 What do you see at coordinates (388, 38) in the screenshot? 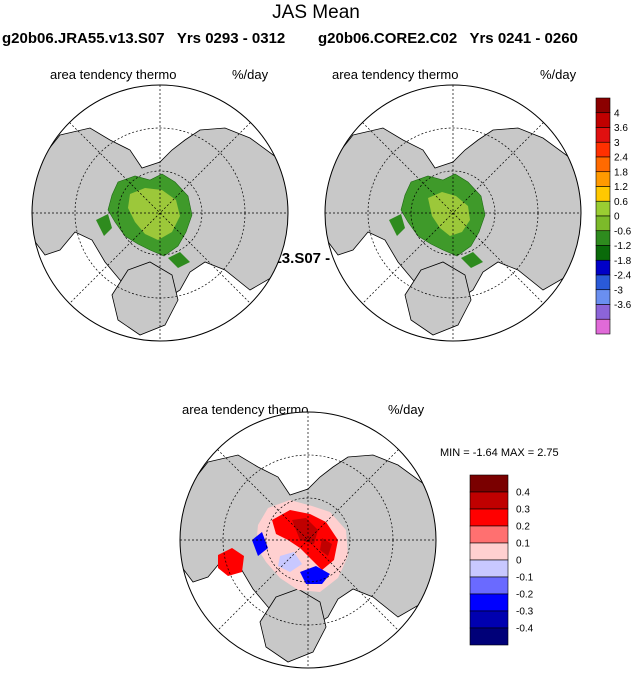
I see `panel-2-case: g20b06.CORE2.C02` at bounding box center [388, 38].